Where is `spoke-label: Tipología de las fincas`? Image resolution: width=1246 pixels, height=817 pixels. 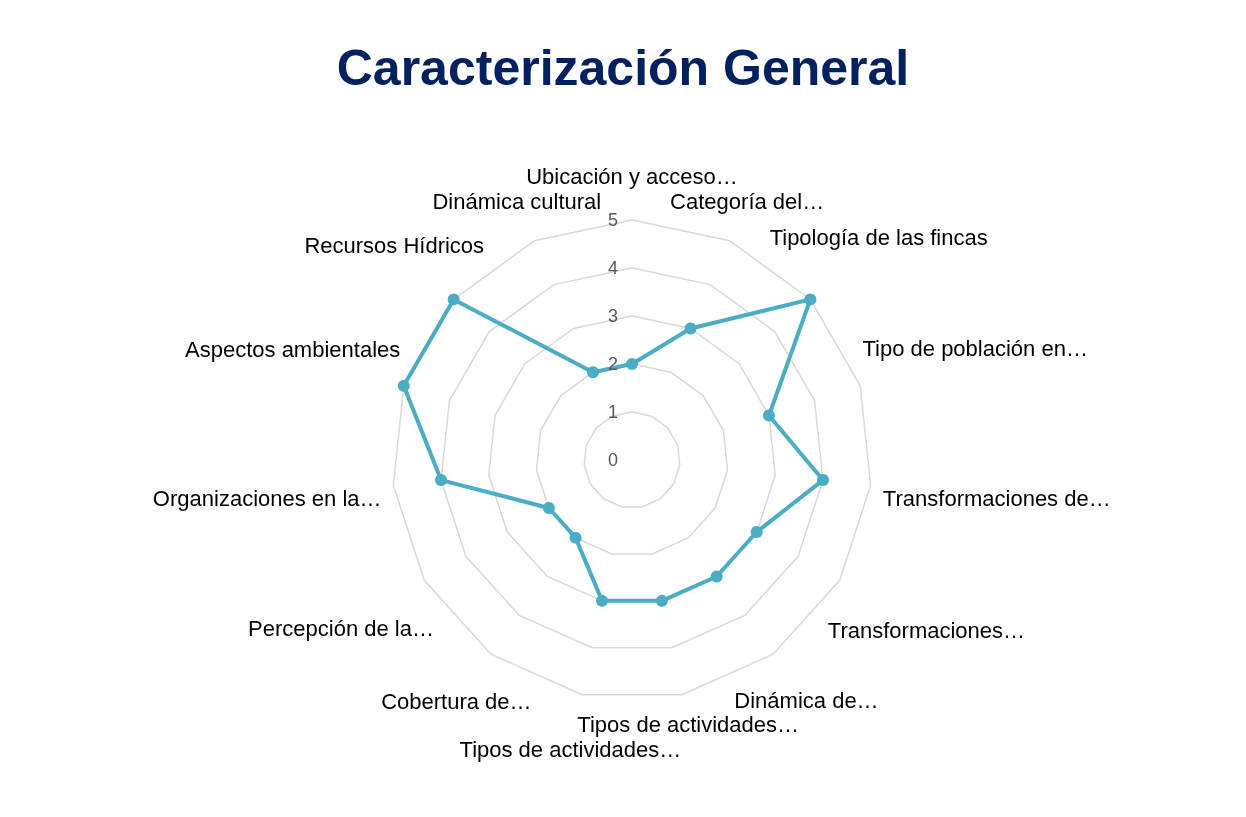
spoke-label: Tipología de las fincas is located at coordinates (878, 238).